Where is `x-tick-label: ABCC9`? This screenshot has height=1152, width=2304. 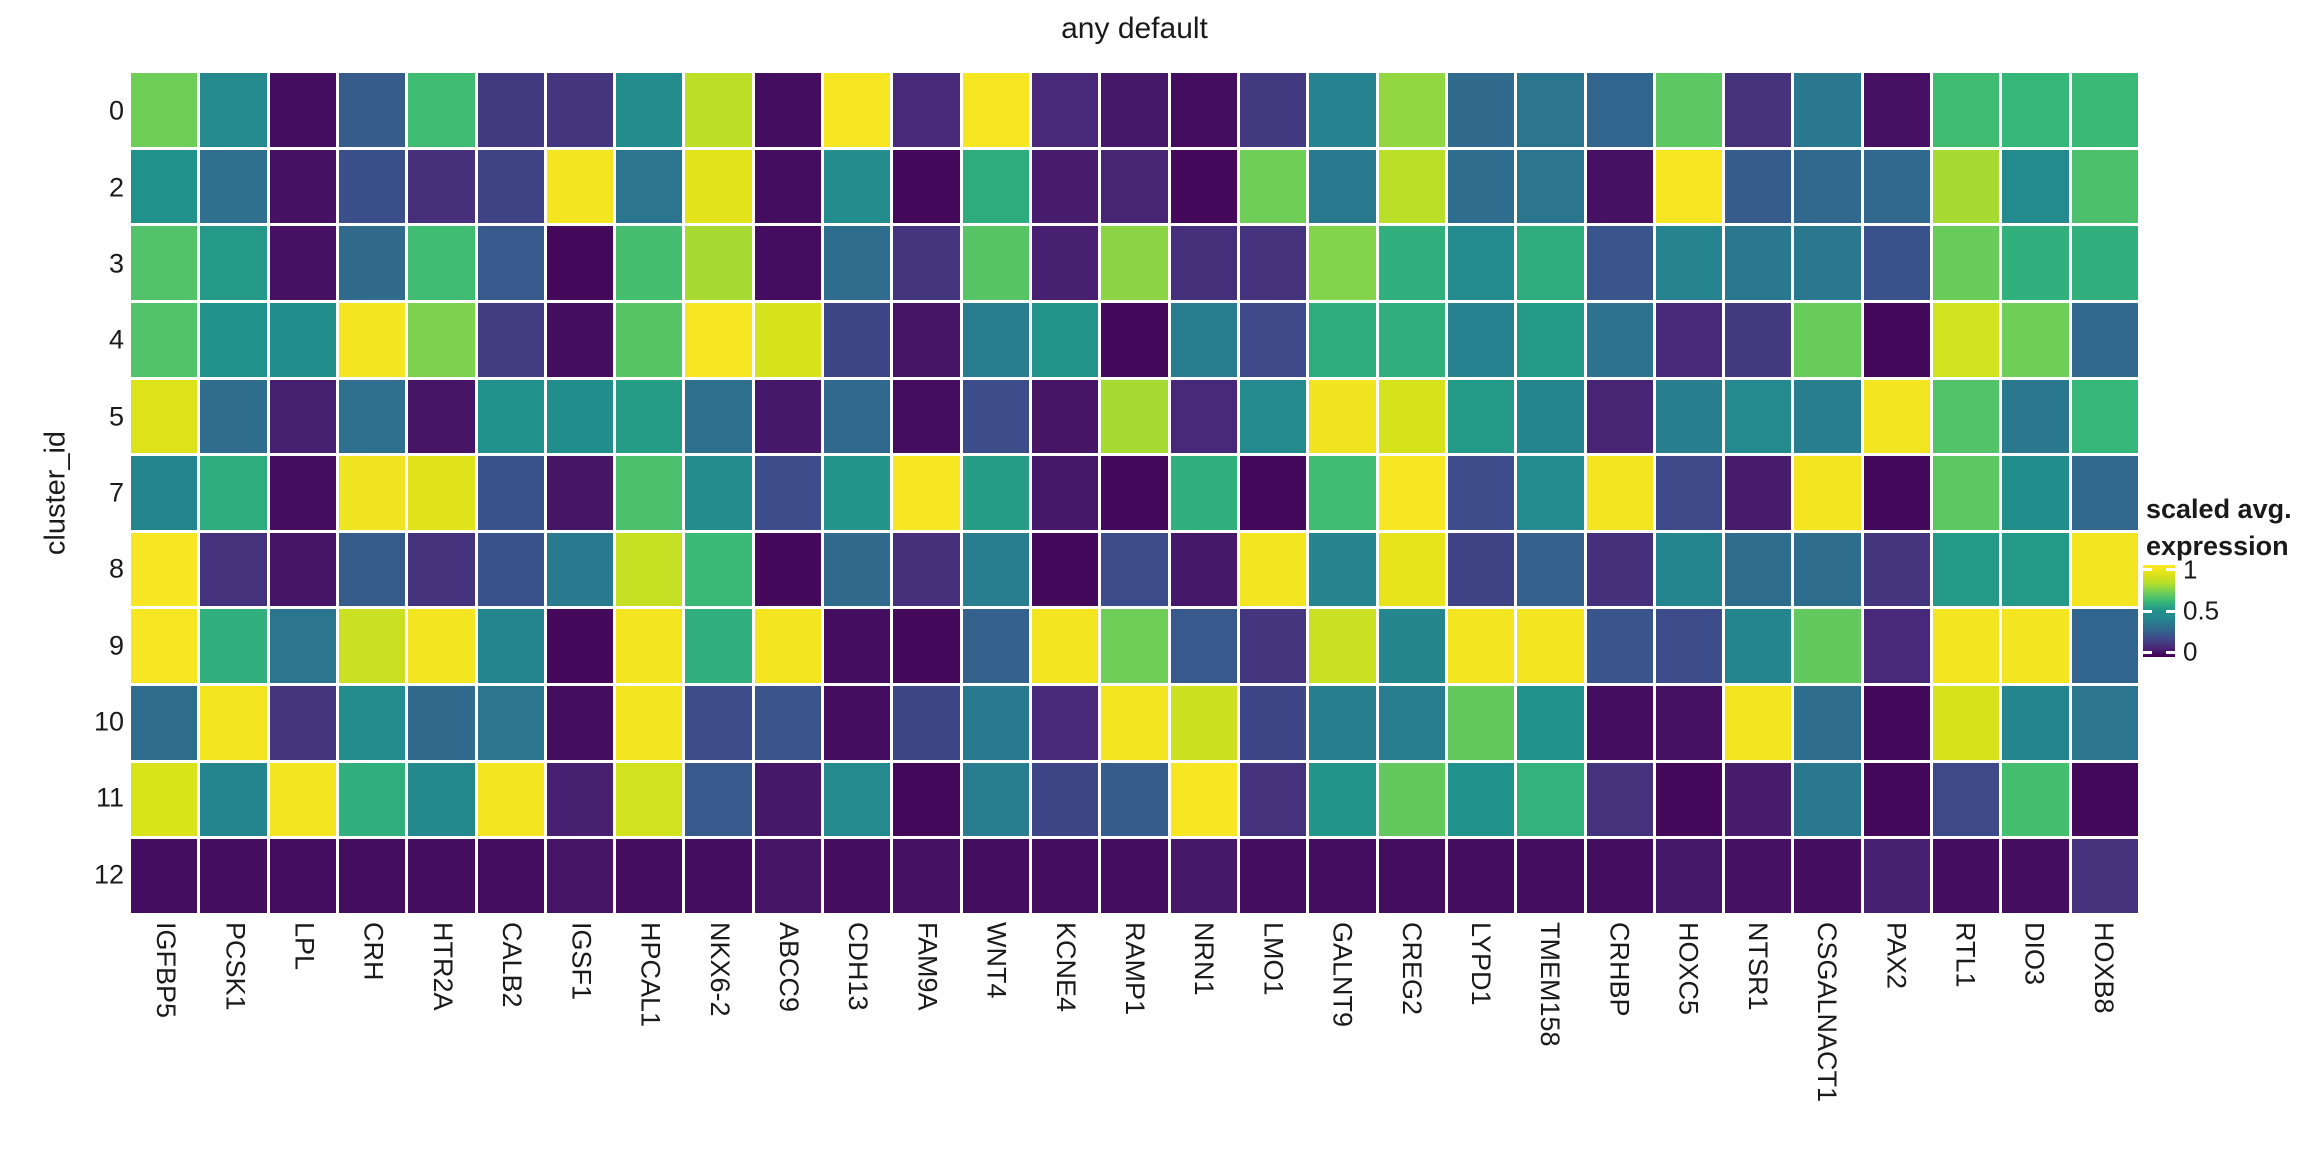 x-tick-label: ABCC9 is located at coordinates (788, 967).